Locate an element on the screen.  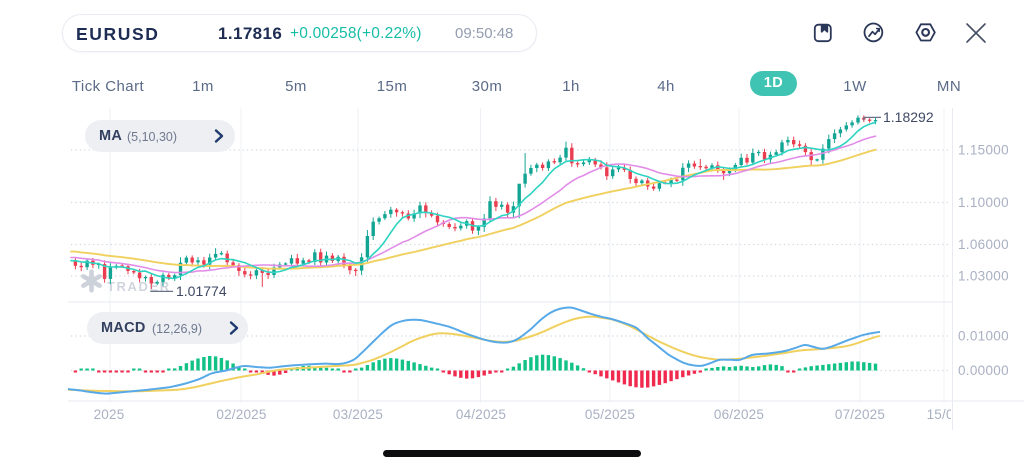
svg-text: 1.10000 is located at coordinates (983, 202).